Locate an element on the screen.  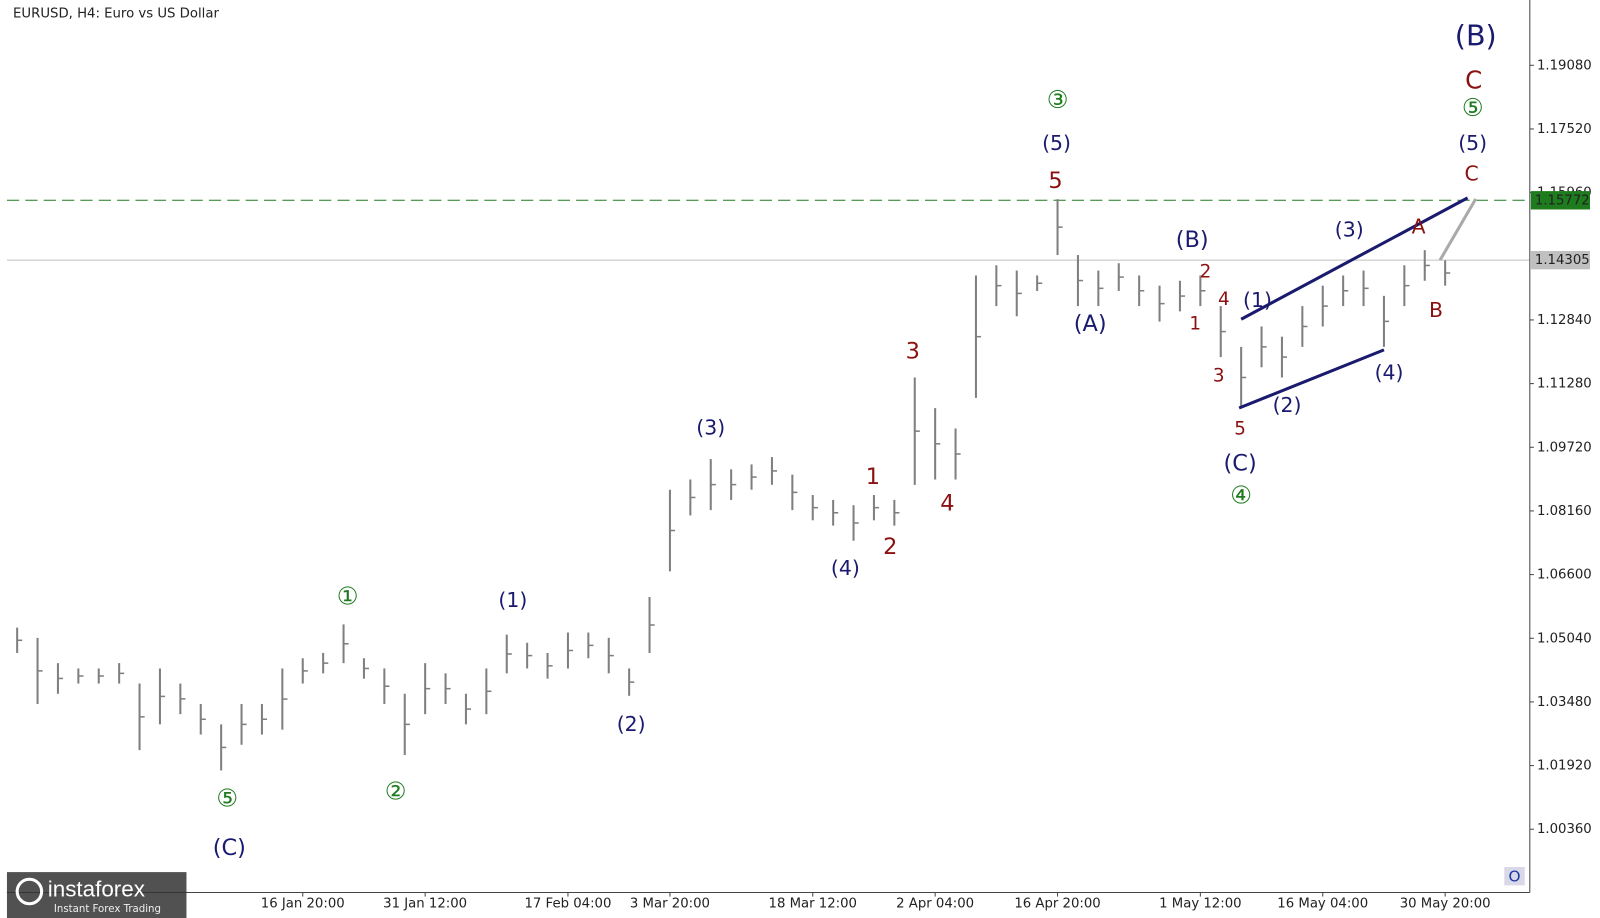
x-tick-label: 16 Apr 20:00 is located at coordinates (1057, 904).